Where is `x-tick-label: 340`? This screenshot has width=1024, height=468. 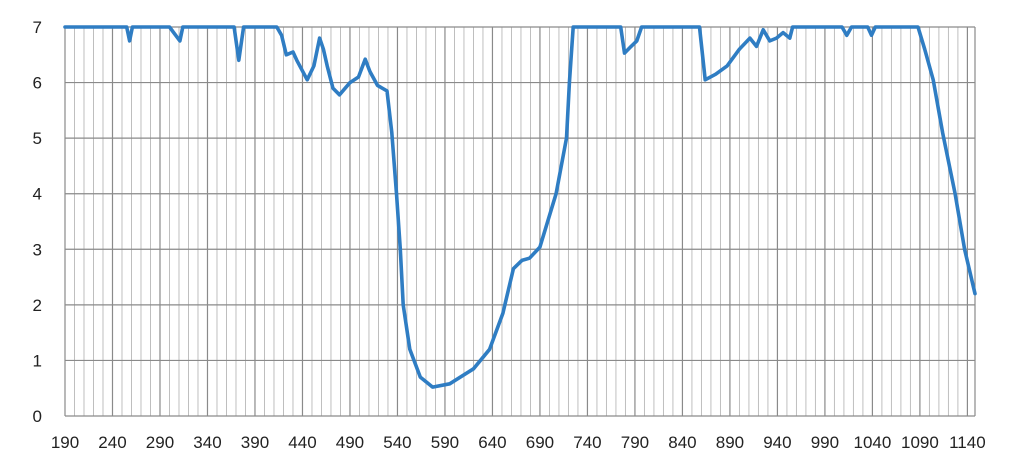 x-tick-label: 340 is located at coordinates (207, 442).